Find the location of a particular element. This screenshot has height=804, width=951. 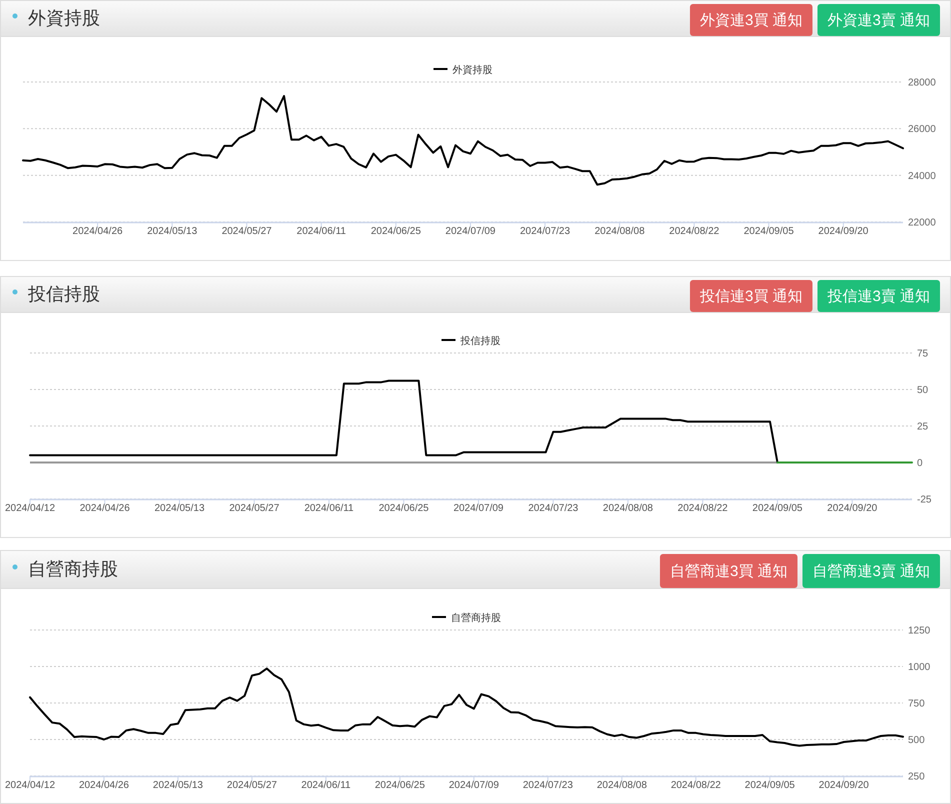

y-tick-label: -25 is located at coordinates (924, 500).